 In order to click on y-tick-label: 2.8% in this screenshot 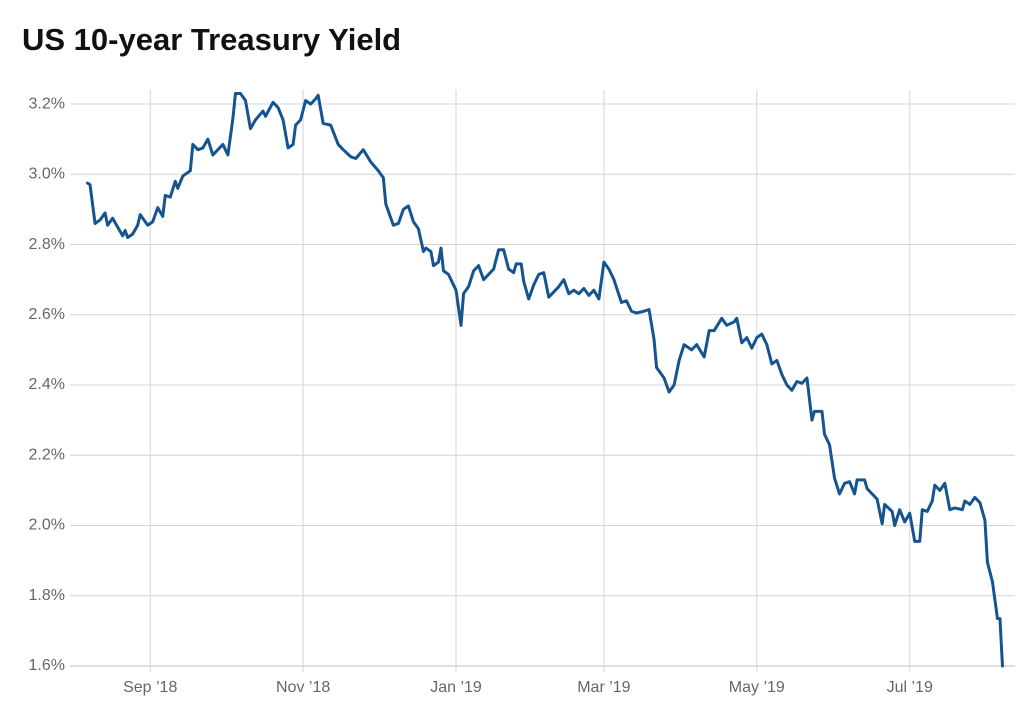, I will do `click(47, 244)`.